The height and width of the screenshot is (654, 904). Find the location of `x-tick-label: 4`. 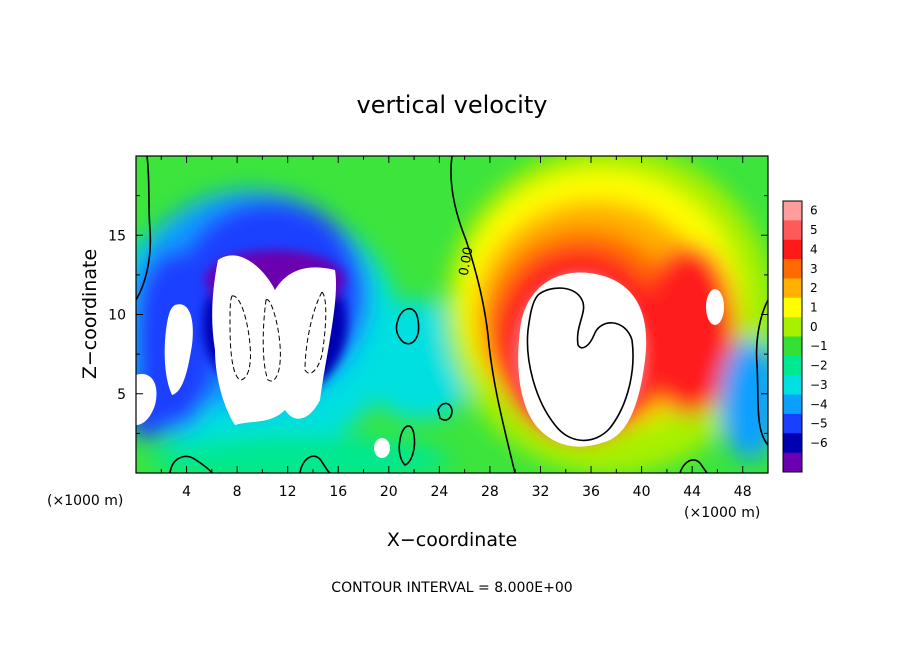

x-tick-label: 4 is located at coordinates (186, 492).